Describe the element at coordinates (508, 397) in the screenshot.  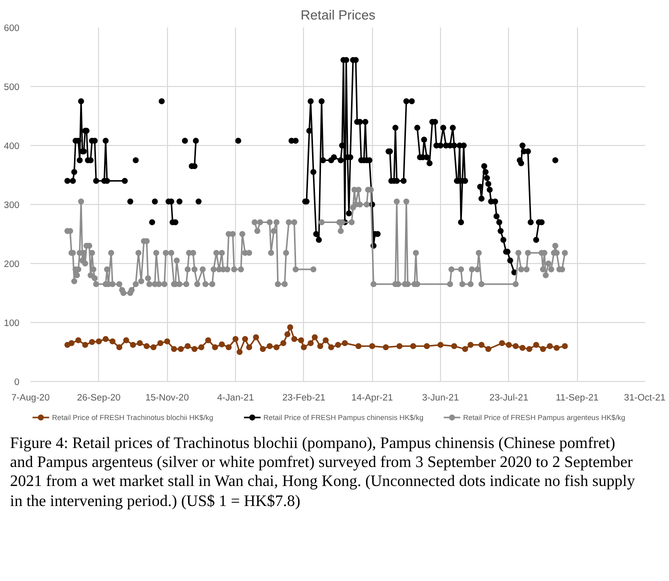
I see `x-tick-label: 23-Jul-21` at that location.